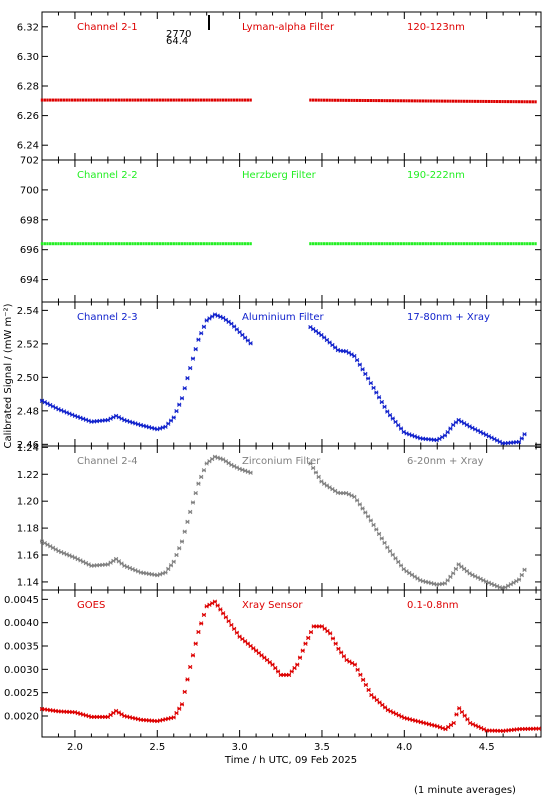 Image resolution: width=550 pixels, height=800 pixels. Describe the element at coordinates (423, 101) in the screenshot. I see `data-series` at that location.